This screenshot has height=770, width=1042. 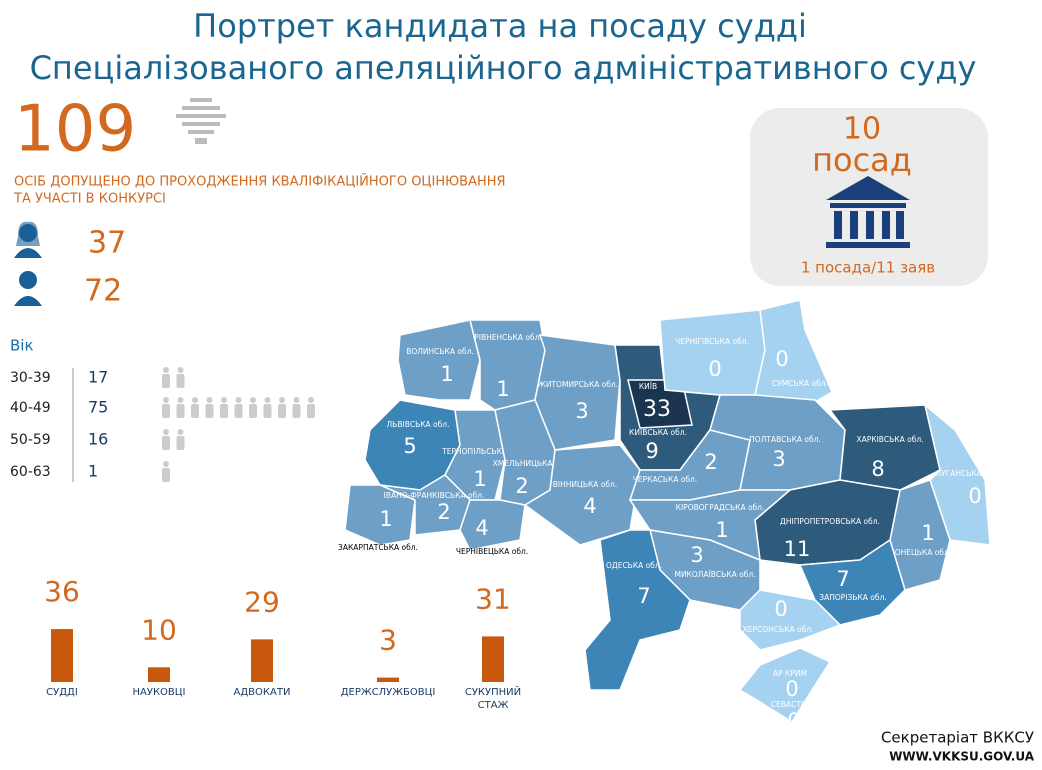 I want to click on bar-label: НАУКОВЦІ, so click(x=159, y=692).